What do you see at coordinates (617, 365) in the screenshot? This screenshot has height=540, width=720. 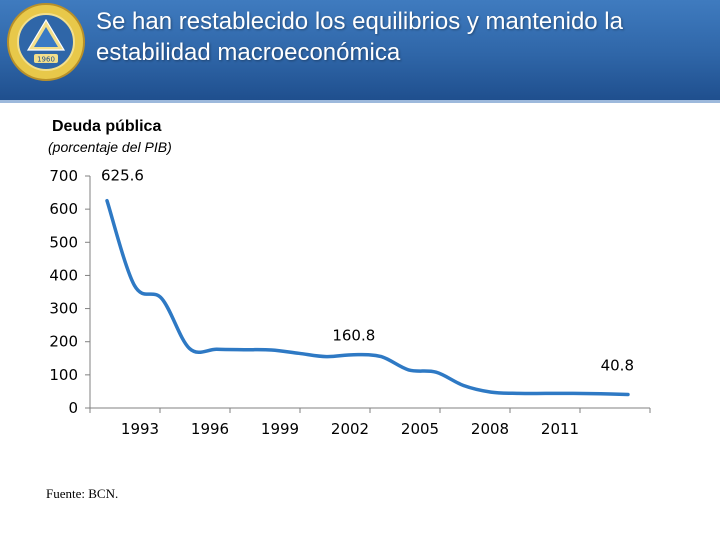 I see `data-label-40-8: 40.8` at bounding box center [617, 365].